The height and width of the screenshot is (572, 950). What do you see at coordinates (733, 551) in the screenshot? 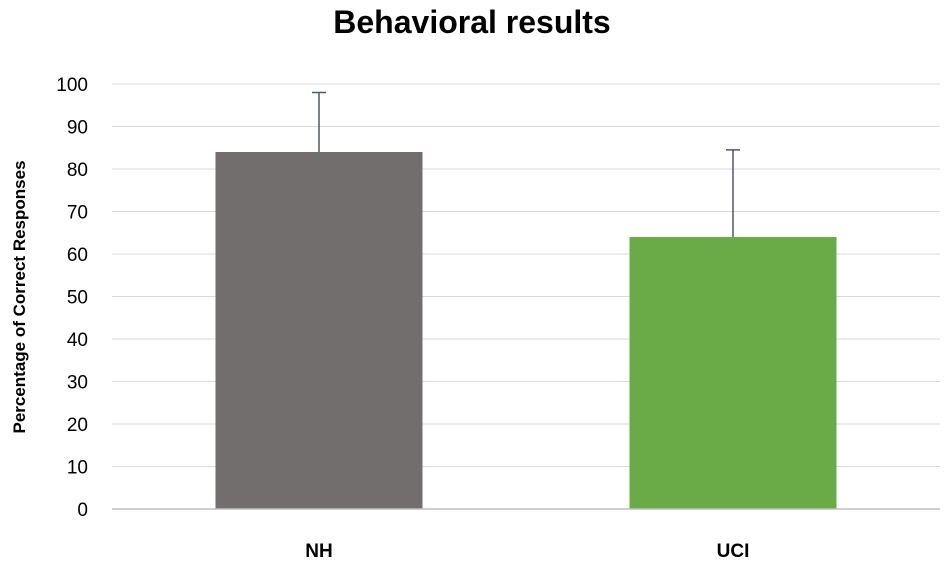
I see `x-tick-label-uci: UCI` at bounding box center [733, 551].